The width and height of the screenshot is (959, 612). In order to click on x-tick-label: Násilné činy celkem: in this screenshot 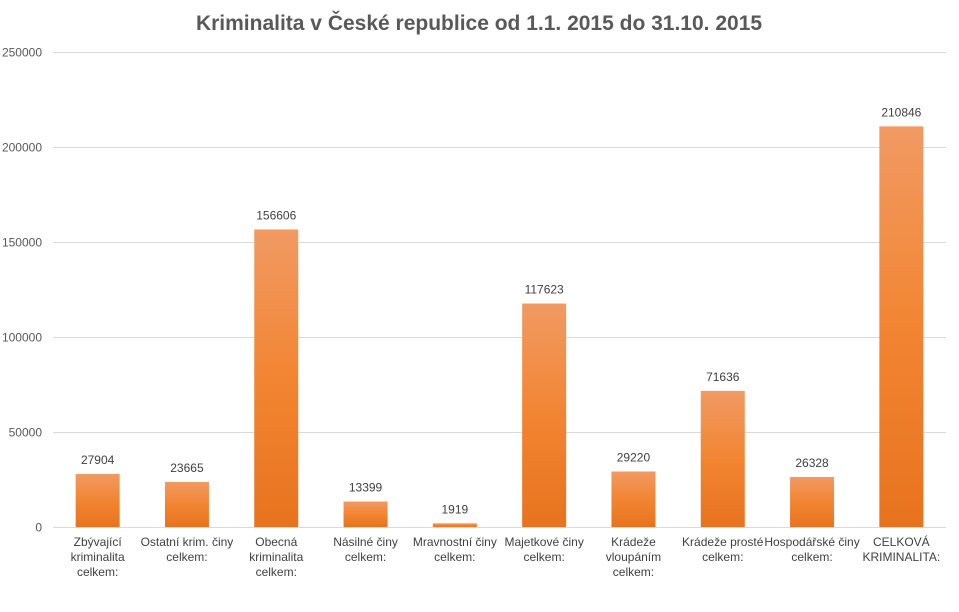, I will do `click(365, 549)`.